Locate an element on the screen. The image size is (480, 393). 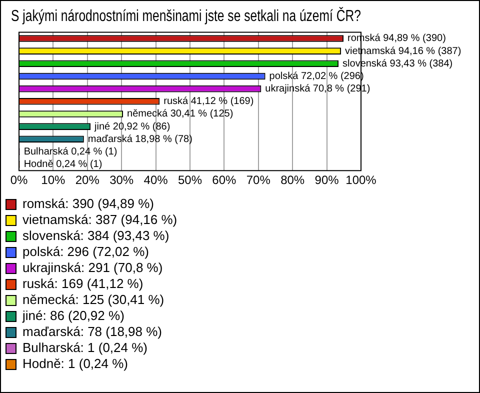
legend-label: jiné: 86 (20,92 %) is located at coordinates (73, 316).